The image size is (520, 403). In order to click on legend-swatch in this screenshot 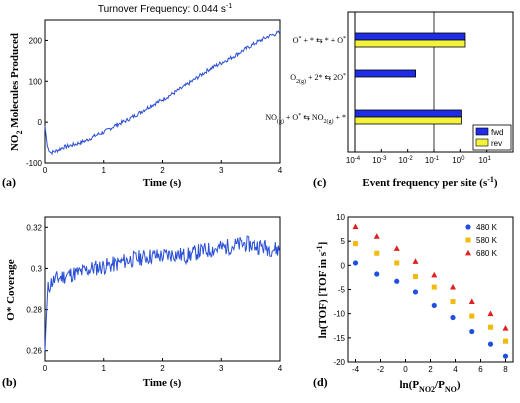, I will do `click(482, 142)`.